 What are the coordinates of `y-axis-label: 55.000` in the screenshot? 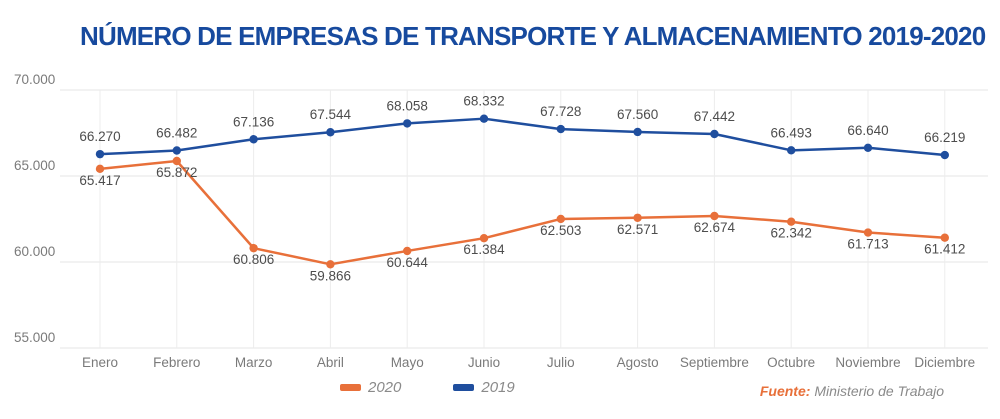 It's located at (34, 337).